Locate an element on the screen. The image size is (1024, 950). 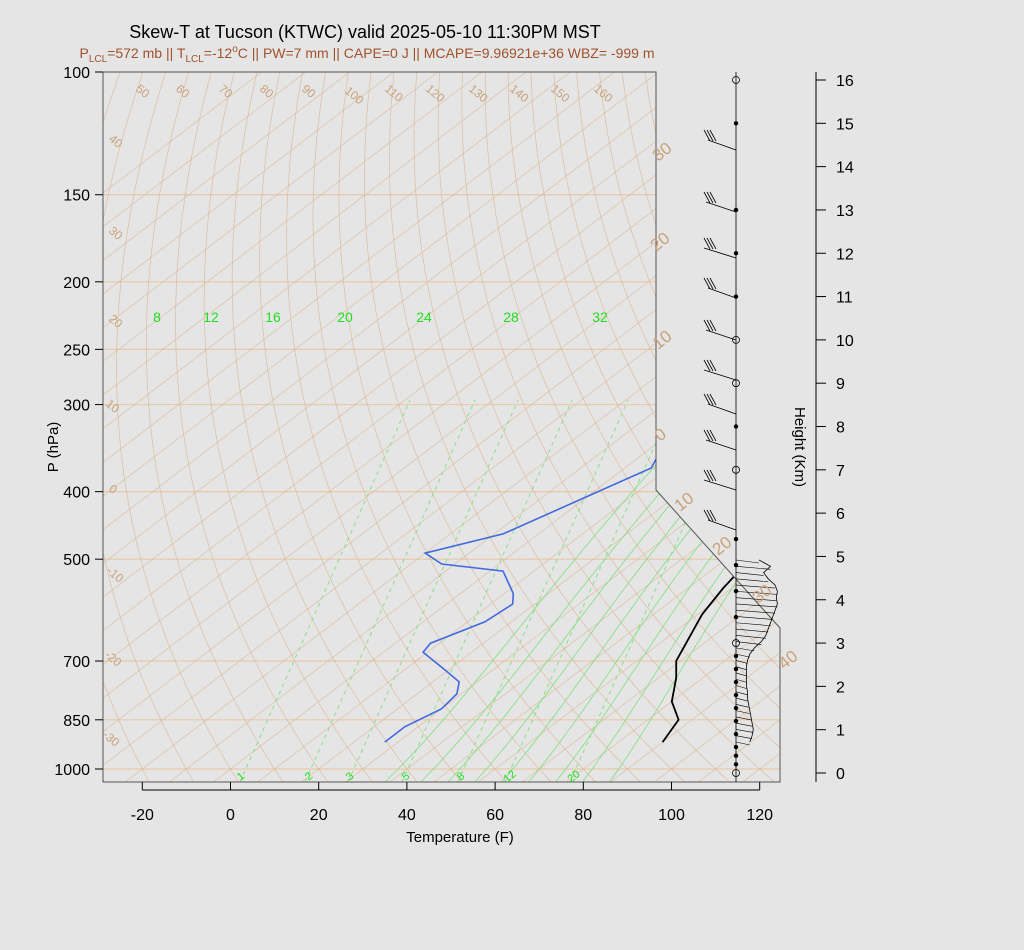
y-tick-label: 100 is located at coordinates (76, 73).